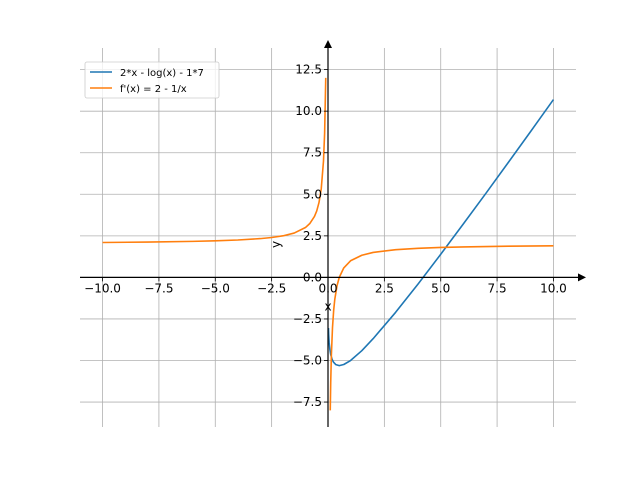 The image size is (640, 480). Describe the element at coordinates (497, 288) in the screenshot. I see `x-tick-label: 7.5` at that location.